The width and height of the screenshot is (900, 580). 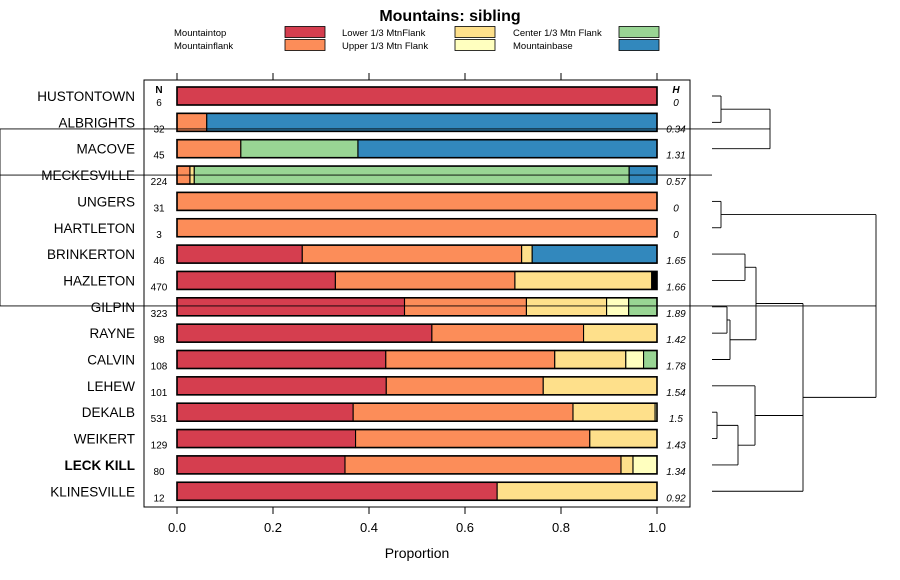 I want to click on bar-outline-dekalb, so click(x=417, y=412).